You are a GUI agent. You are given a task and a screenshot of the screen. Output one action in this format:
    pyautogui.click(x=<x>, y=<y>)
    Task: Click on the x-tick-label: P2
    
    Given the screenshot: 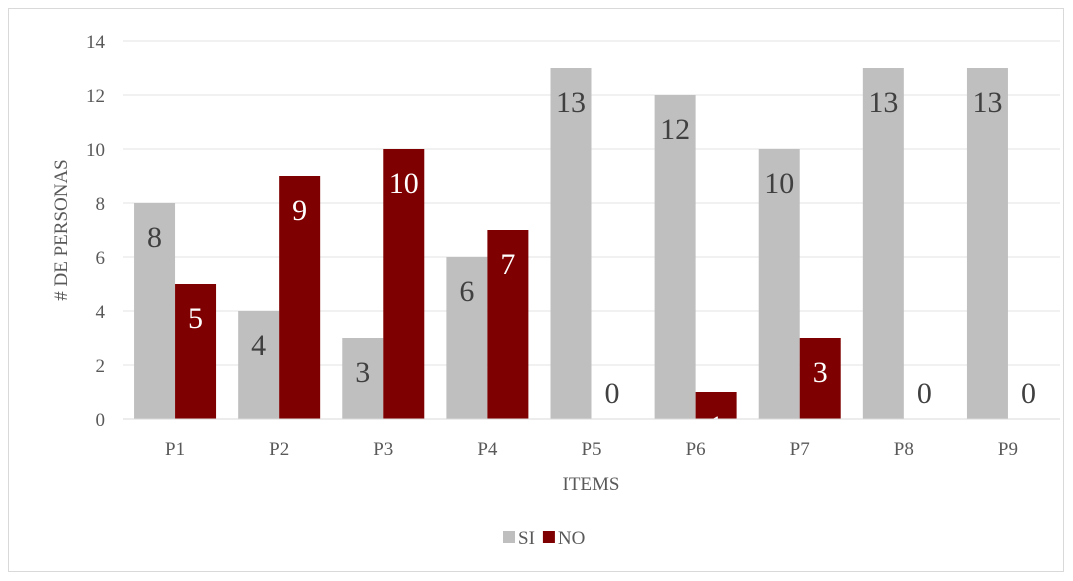 What is the action you would take?
    pyautogui.click(x=279, y=449)
    